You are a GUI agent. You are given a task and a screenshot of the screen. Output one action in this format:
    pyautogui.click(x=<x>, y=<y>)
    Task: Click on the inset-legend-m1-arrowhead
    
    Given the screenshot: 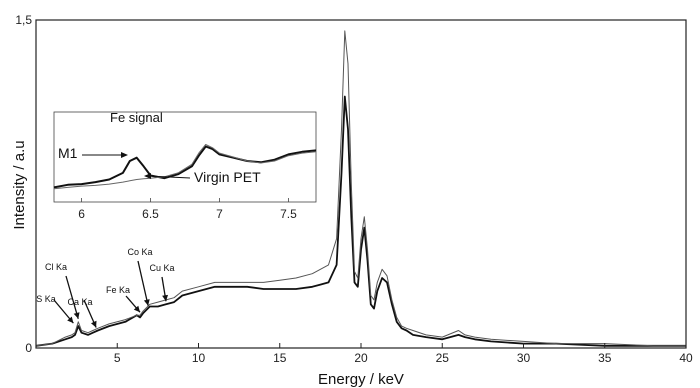 What is the action you would take?
    pyautogui.click(x=124, y=155)
    